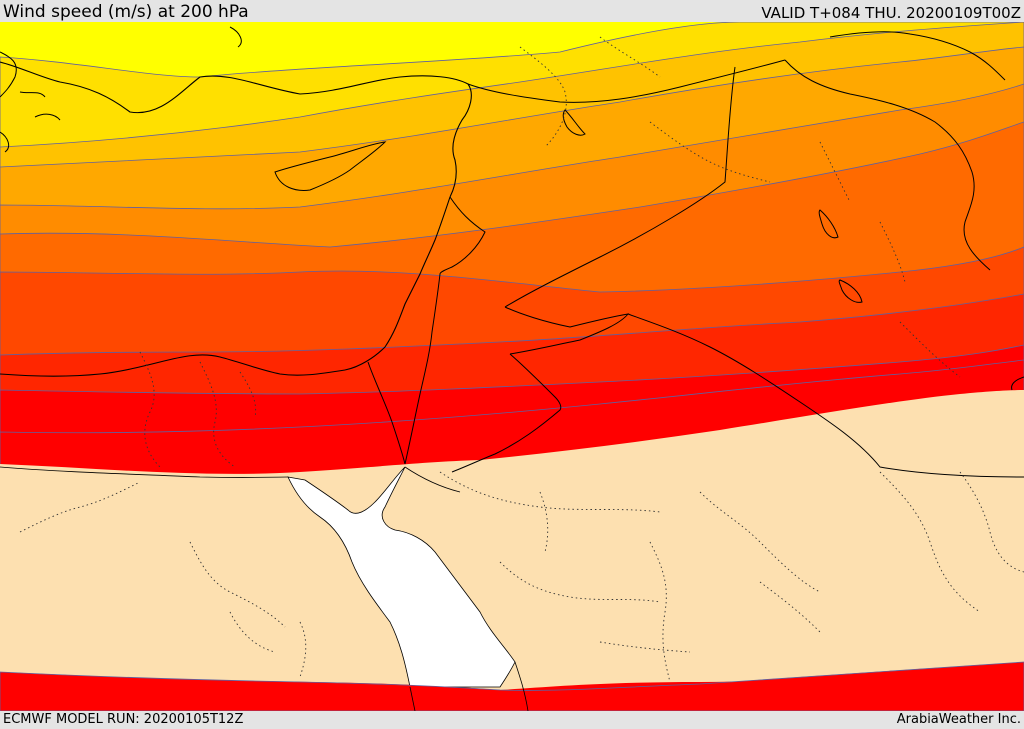 This screenshot has width=1024, height=729. Describe the element at coordinates (330, 166) in the screenshot. I see `cyprus` at that location.